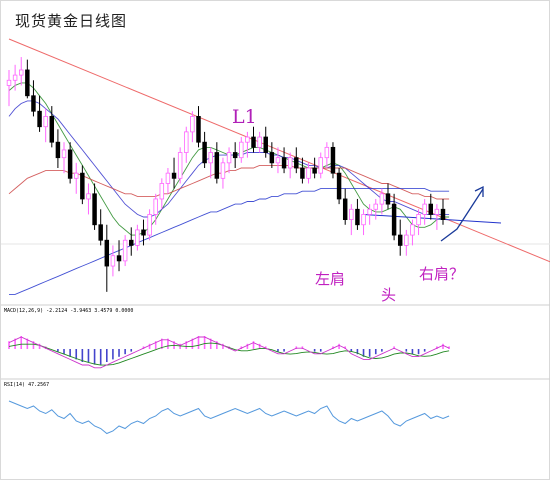 Image resolution: width=550 pixels, height=481 pixels. Describe the element at coordinates (479, 191) in the screenshot. I see `arrow-head-icon` at that location.